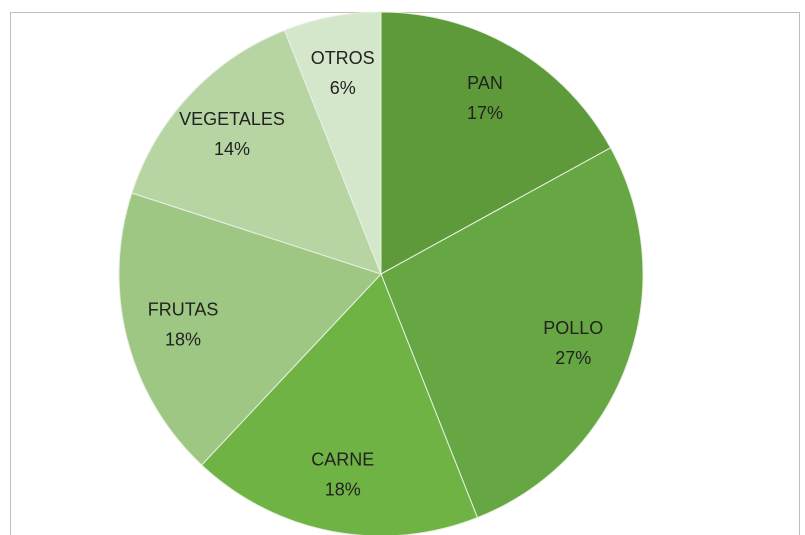 The height and width of the screenshot is (535, 805). I want to click on slice-label: PAN, so click(485, 83).